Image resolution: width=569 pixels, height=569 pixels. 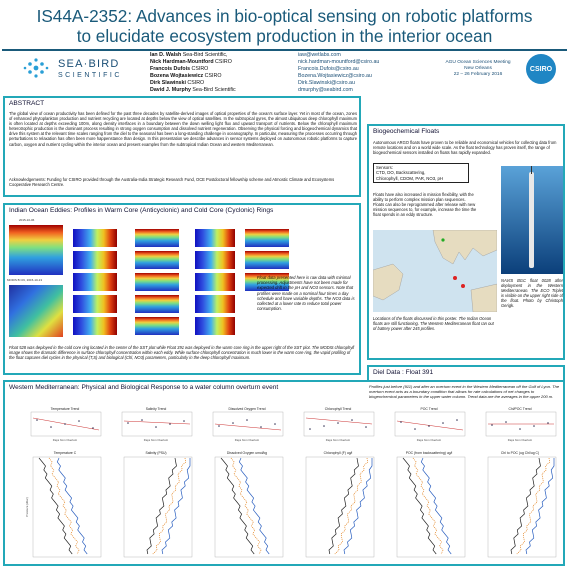 What do you see at coordinates (166, 55) in the screenshot?
I see `author-name: Ian D. Walsh` at bounding box center [166, 55].